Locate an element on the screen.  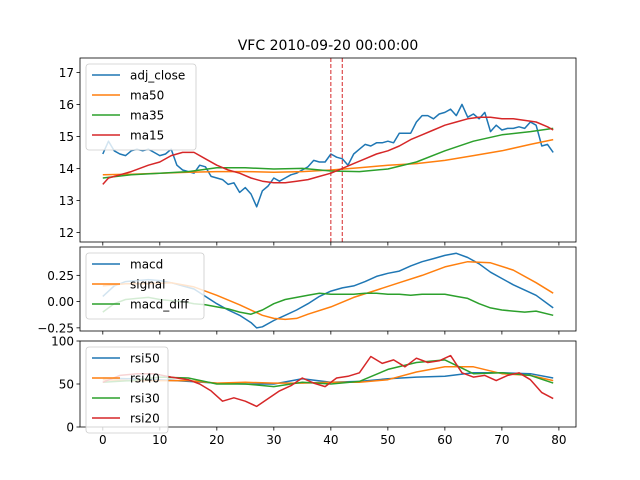
series-line-ma35 is located at coordinates (328, 153).